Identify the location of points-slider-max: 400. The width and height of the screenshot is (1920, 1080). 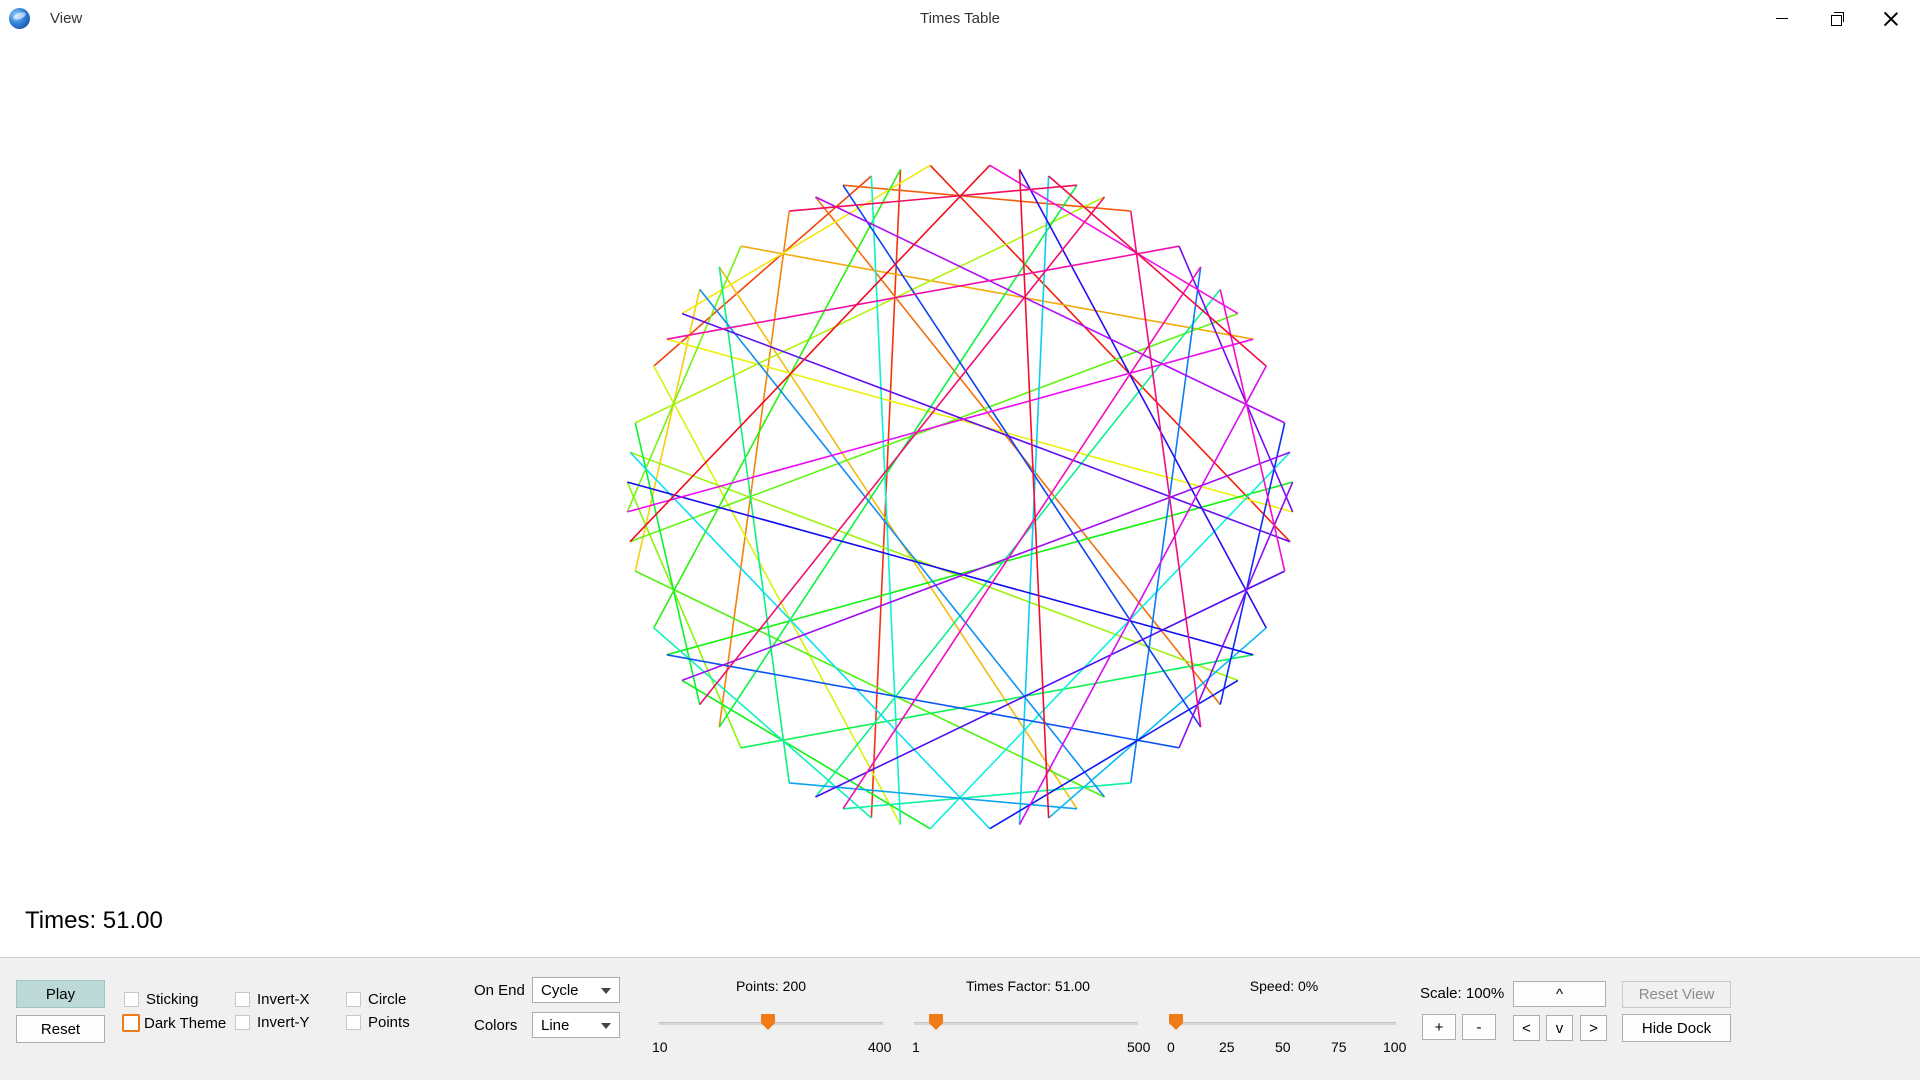
(880, 1047).